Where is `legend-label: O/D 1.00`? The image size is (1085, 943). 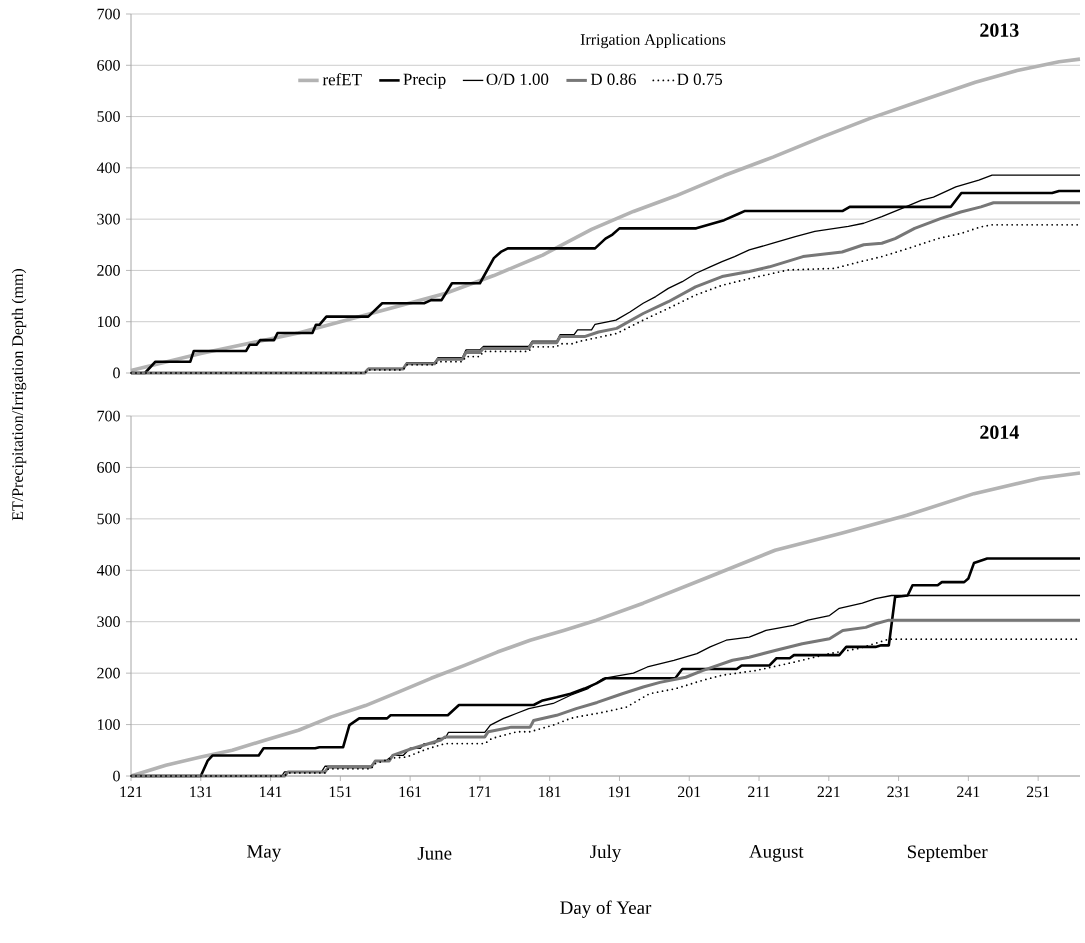
legend-label: O/D 1.00 is located at coordinates (517, 79).